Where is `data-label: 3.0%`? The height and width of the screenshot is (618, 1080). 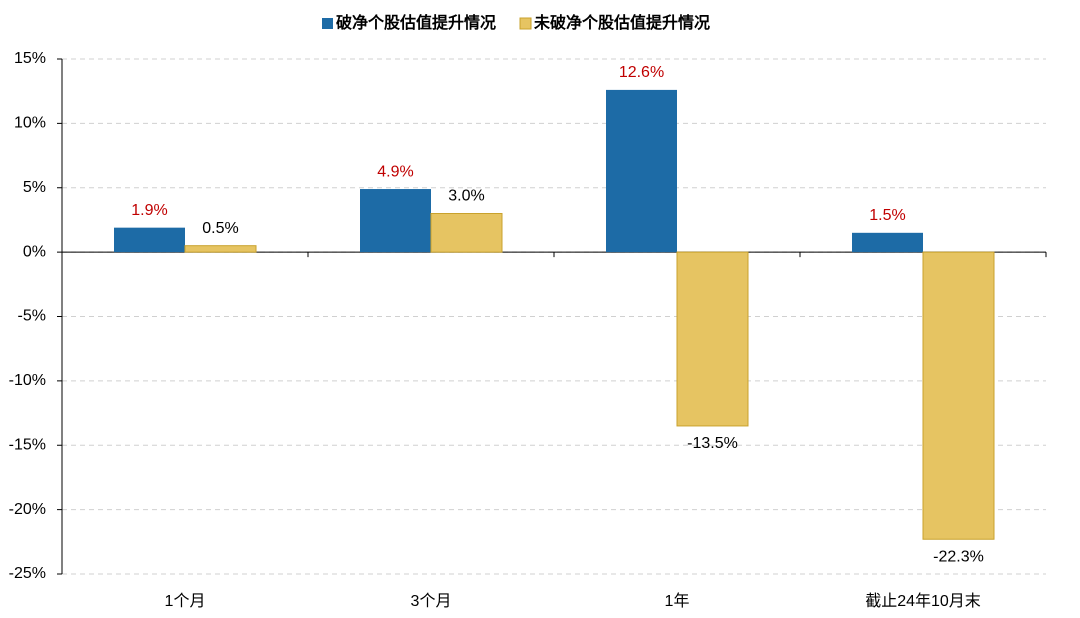
data-label: 3.0% is located at coordinates (466, 196).